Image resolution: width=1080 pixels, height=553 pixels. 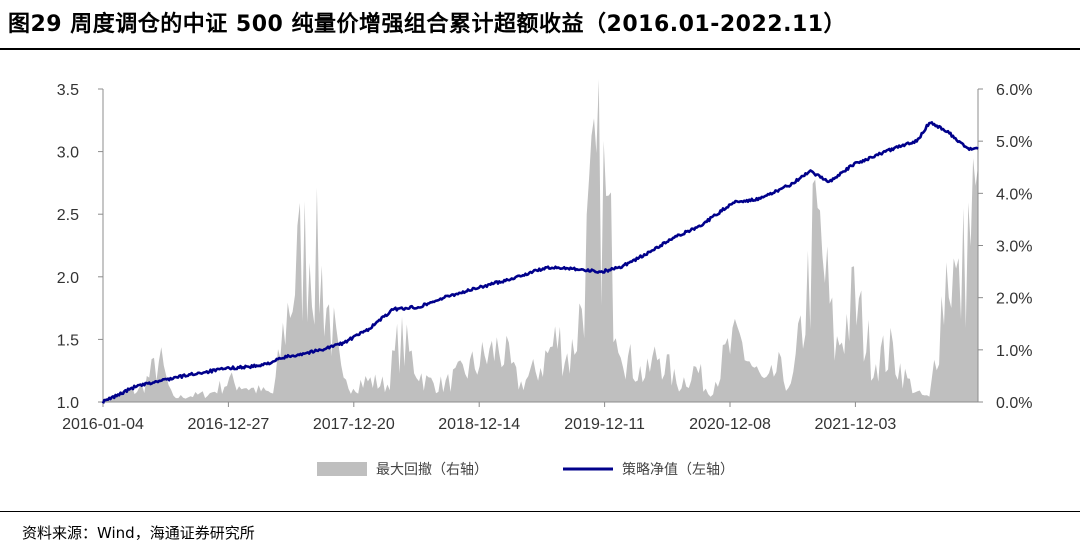 What do you see at coordinates (1014, 142) in the screenshot?
I see `y-right-tick-label: 5.0%` at bounding box center [1014, 142].